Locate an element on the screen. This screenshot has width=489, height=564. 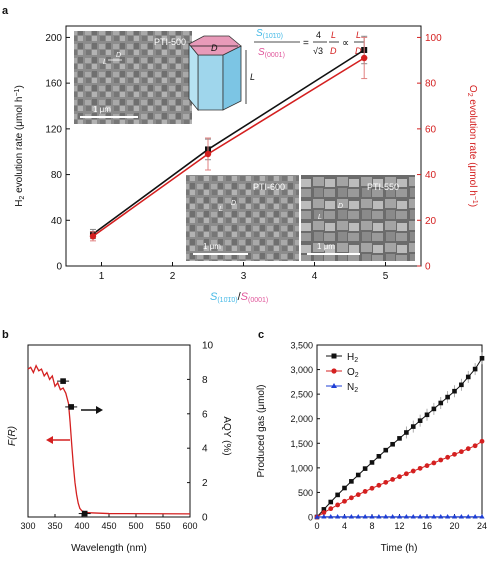
prism-top-face is located at coordinates (215, 45).